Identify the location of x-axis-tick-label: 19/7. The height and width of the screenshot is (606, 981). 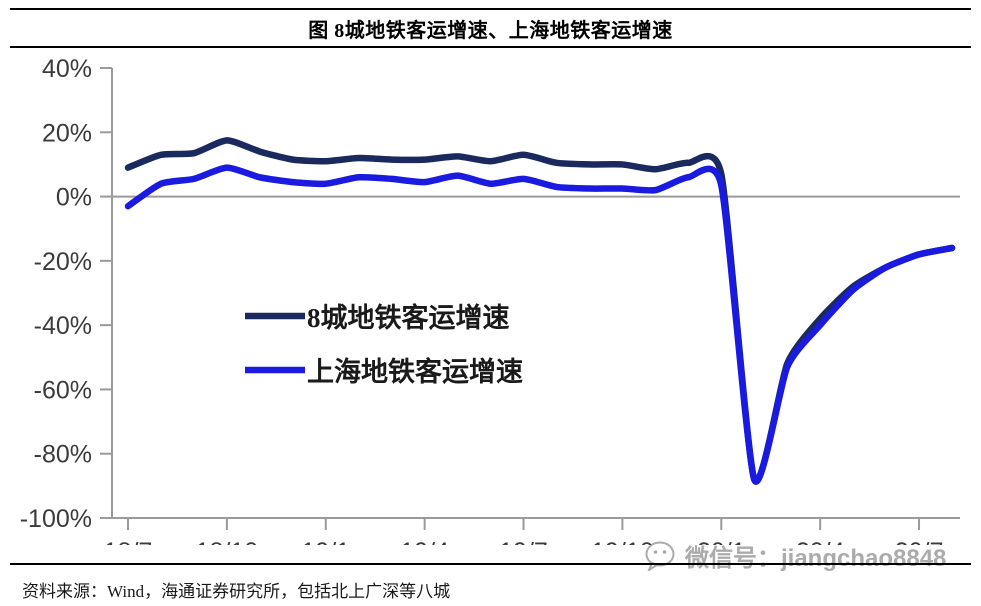
(523, 541).